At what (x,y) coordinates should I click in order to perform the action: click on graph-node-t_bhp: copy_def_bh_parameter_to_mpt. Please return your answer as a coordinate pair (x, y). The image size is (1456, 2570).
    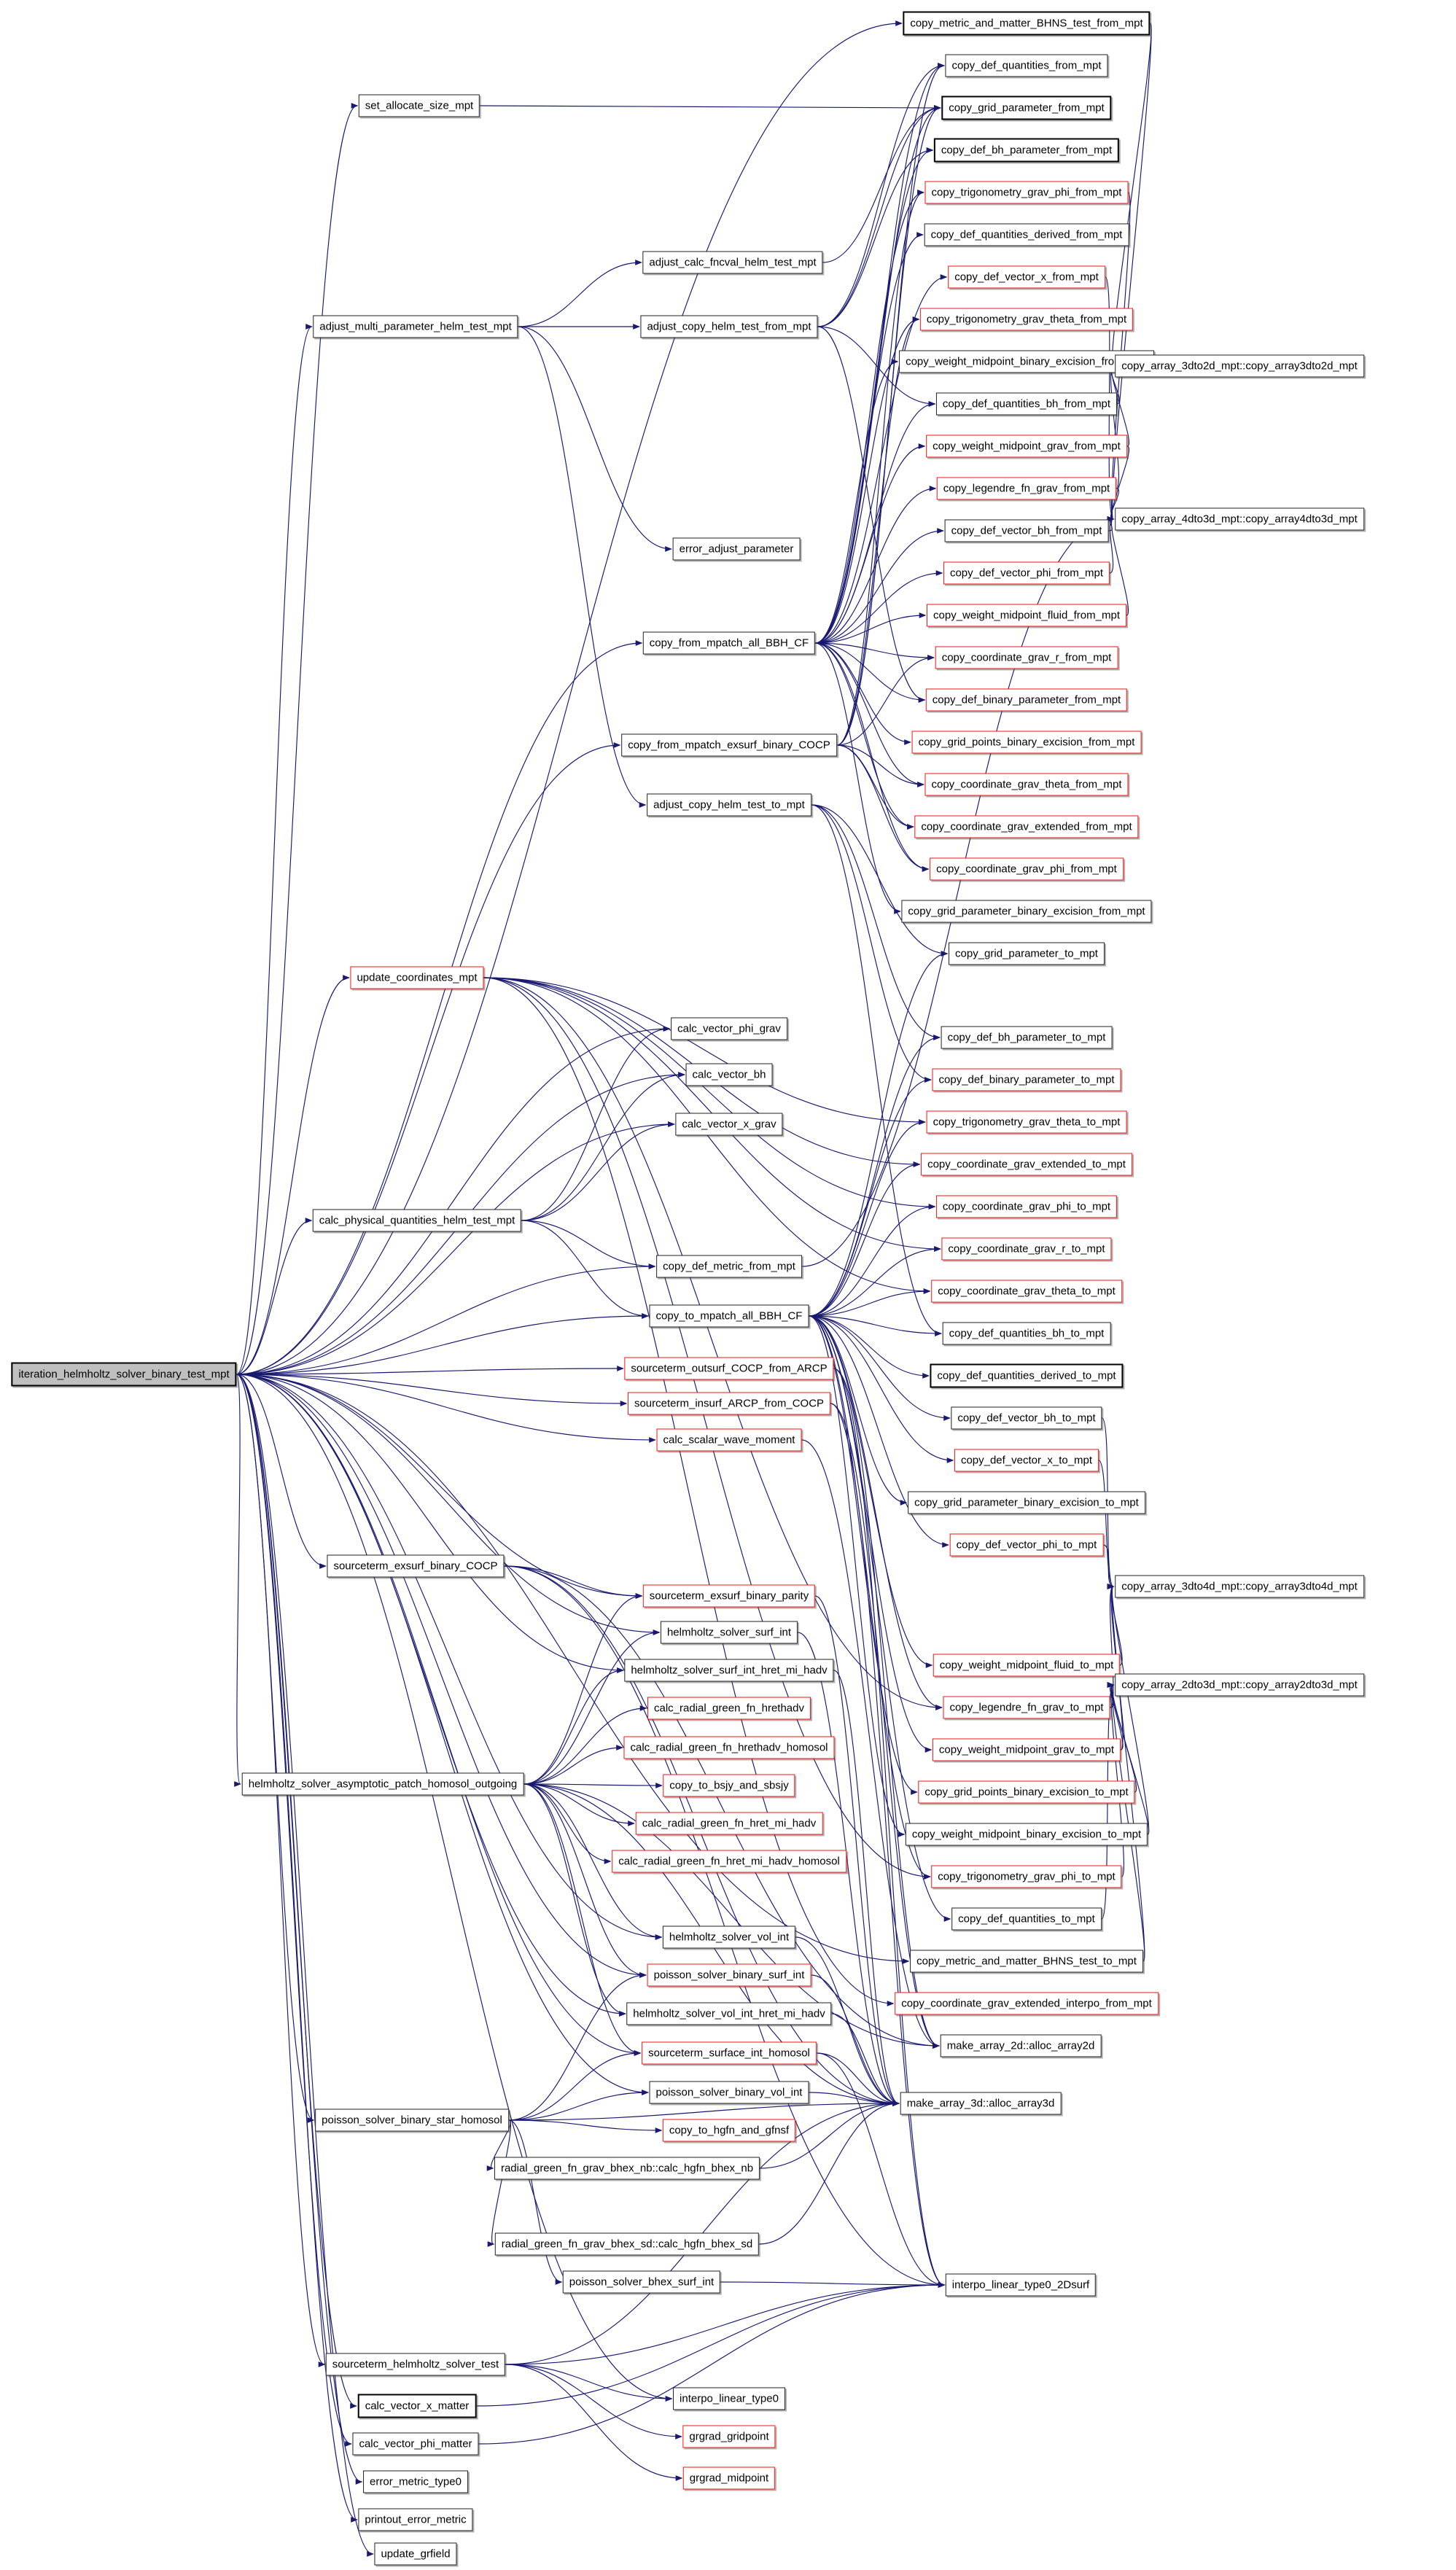
    Looking at the image, I should click on (1027, 1037).